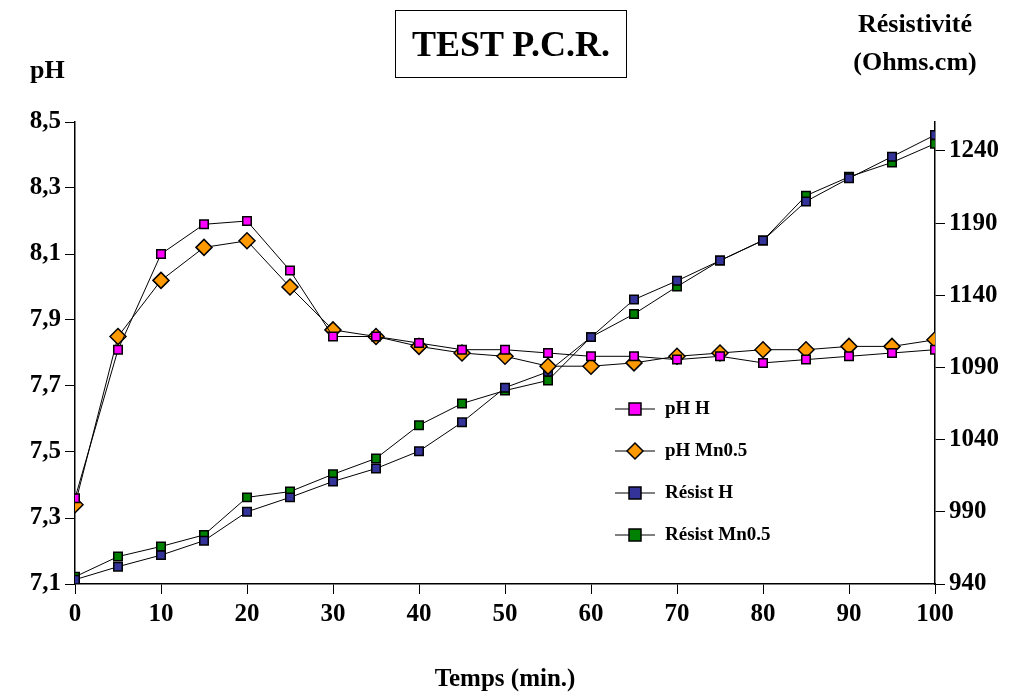 This screenshot has width=1027, height=695. What do you see at coordinates (505, 613) in the screenshot?
I see `x-tick-label: 50` at bounding box center [505, 613].